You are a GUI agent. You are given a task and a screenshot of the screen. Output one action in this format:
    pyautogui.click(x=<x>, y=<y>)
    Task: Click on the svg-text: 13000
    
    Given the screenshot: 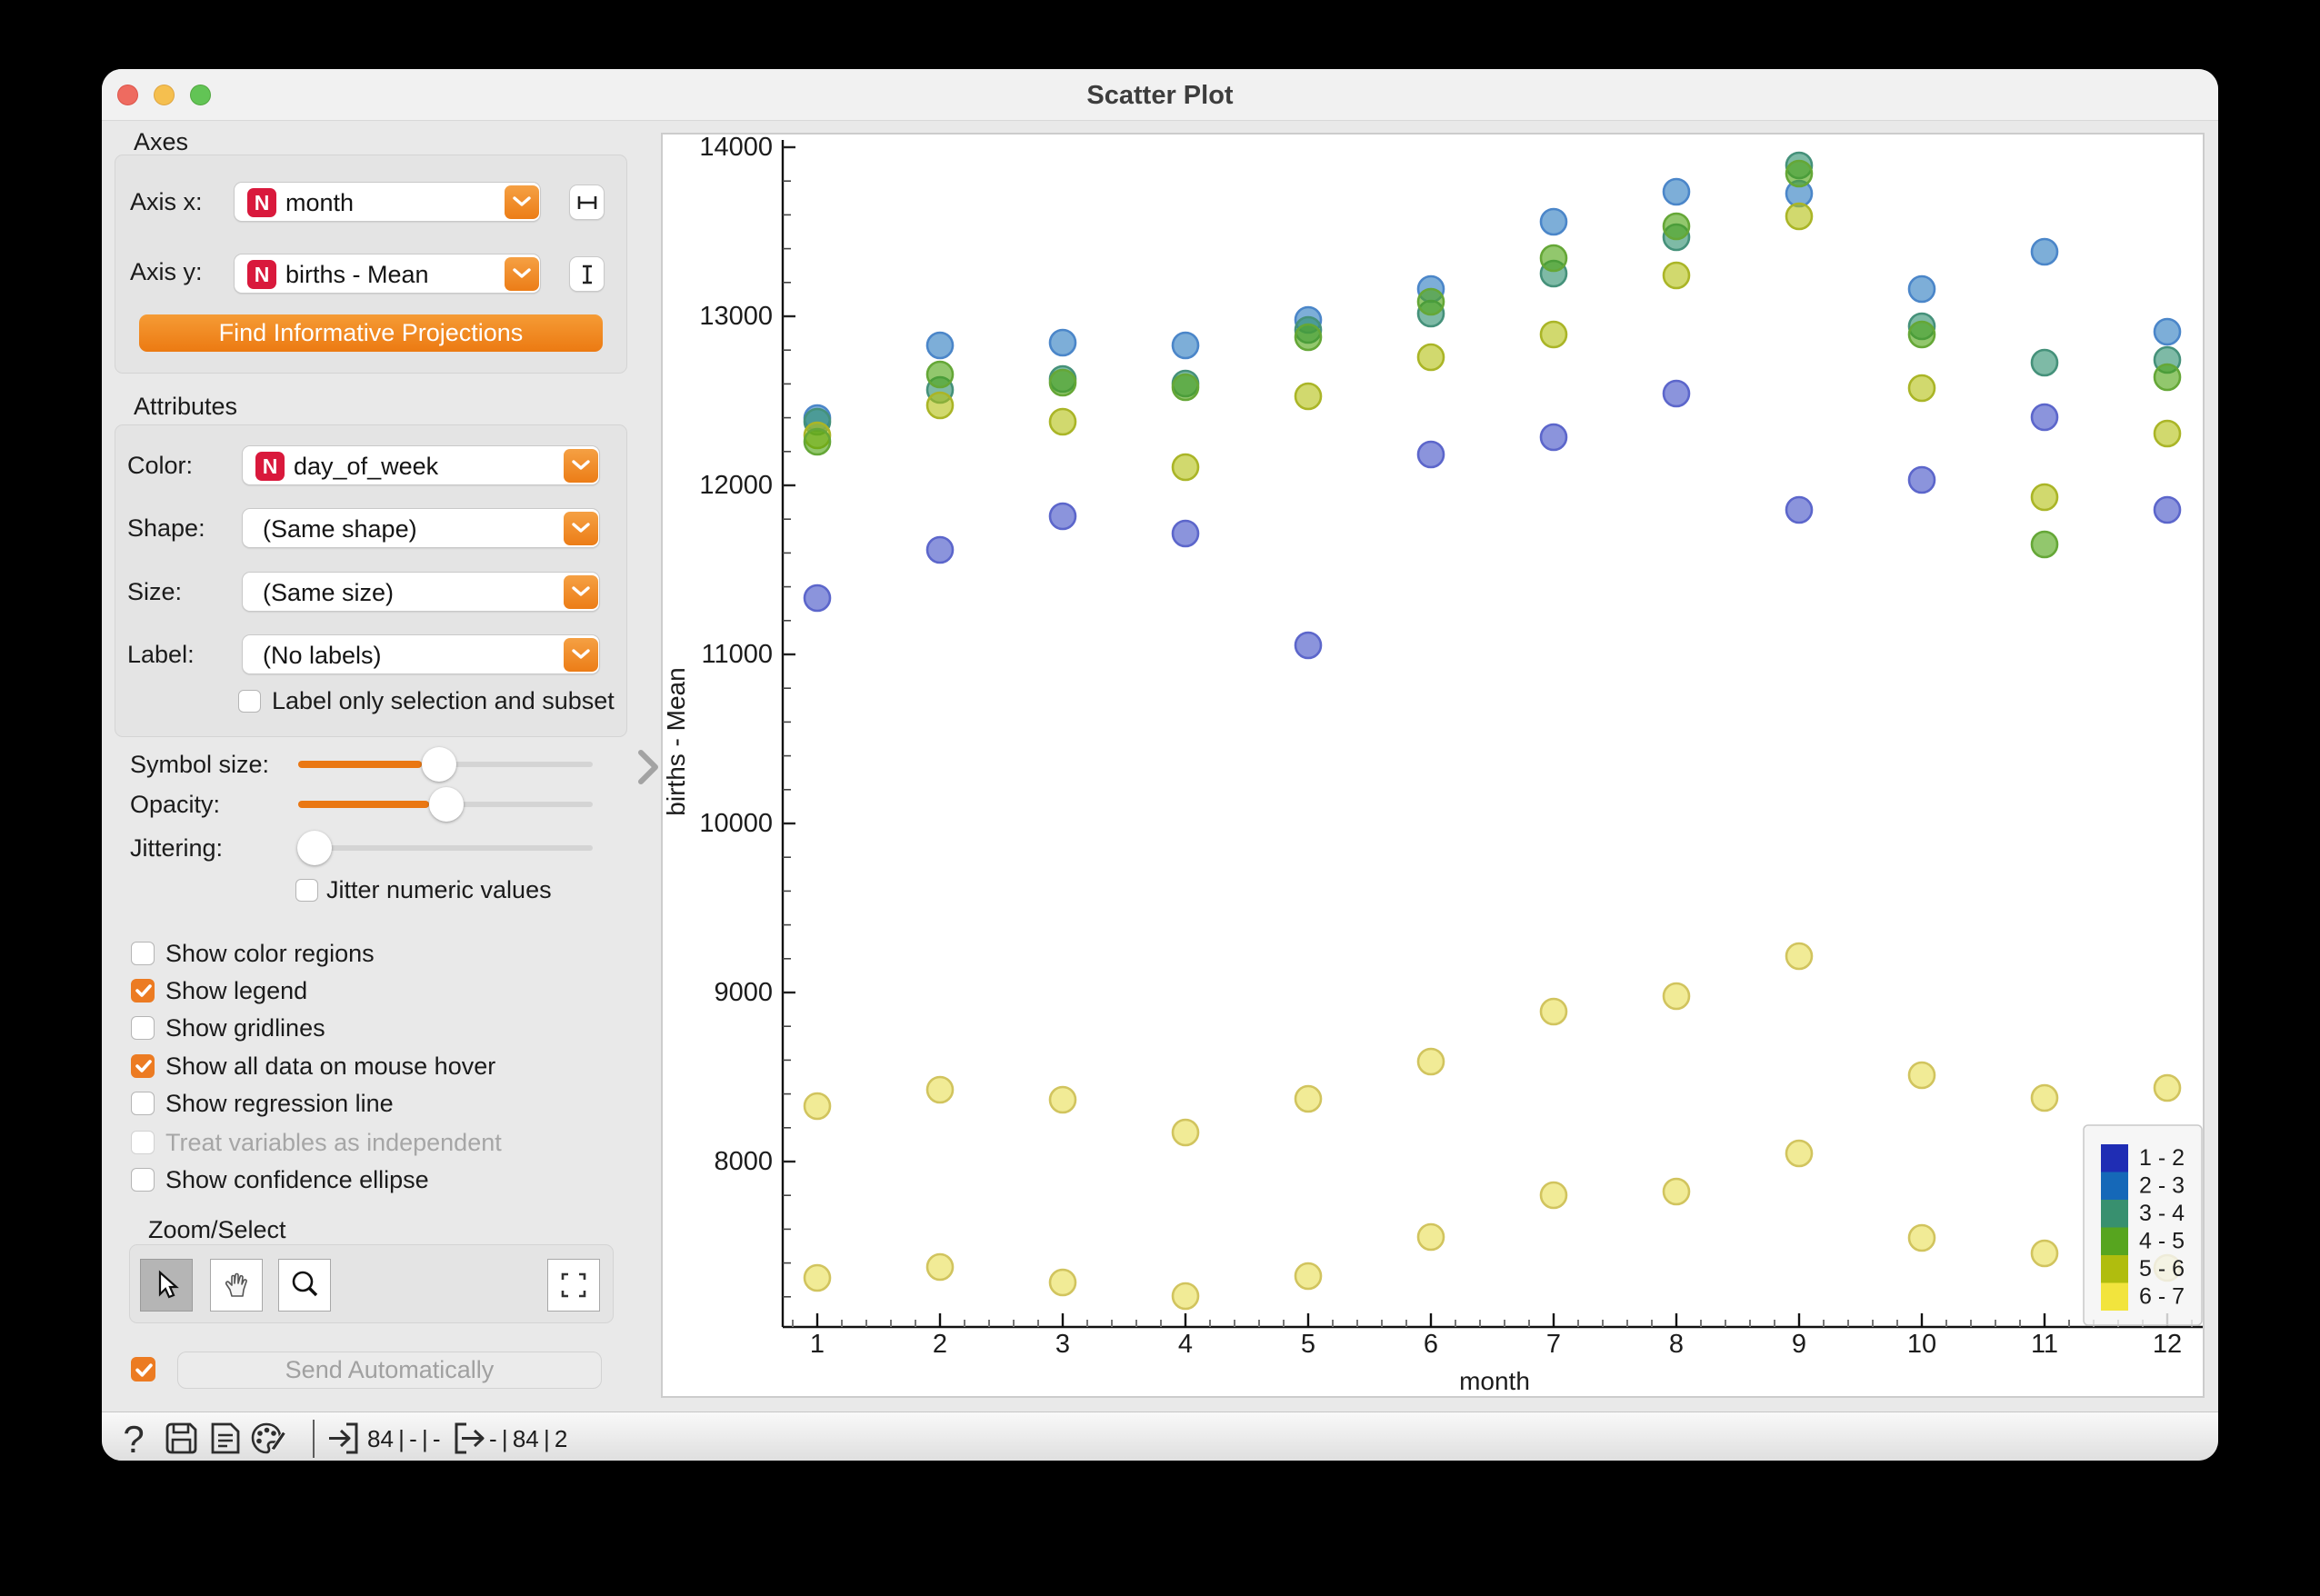 What is the action you would take?
    pyautogui.click(x=736, y=316)
    